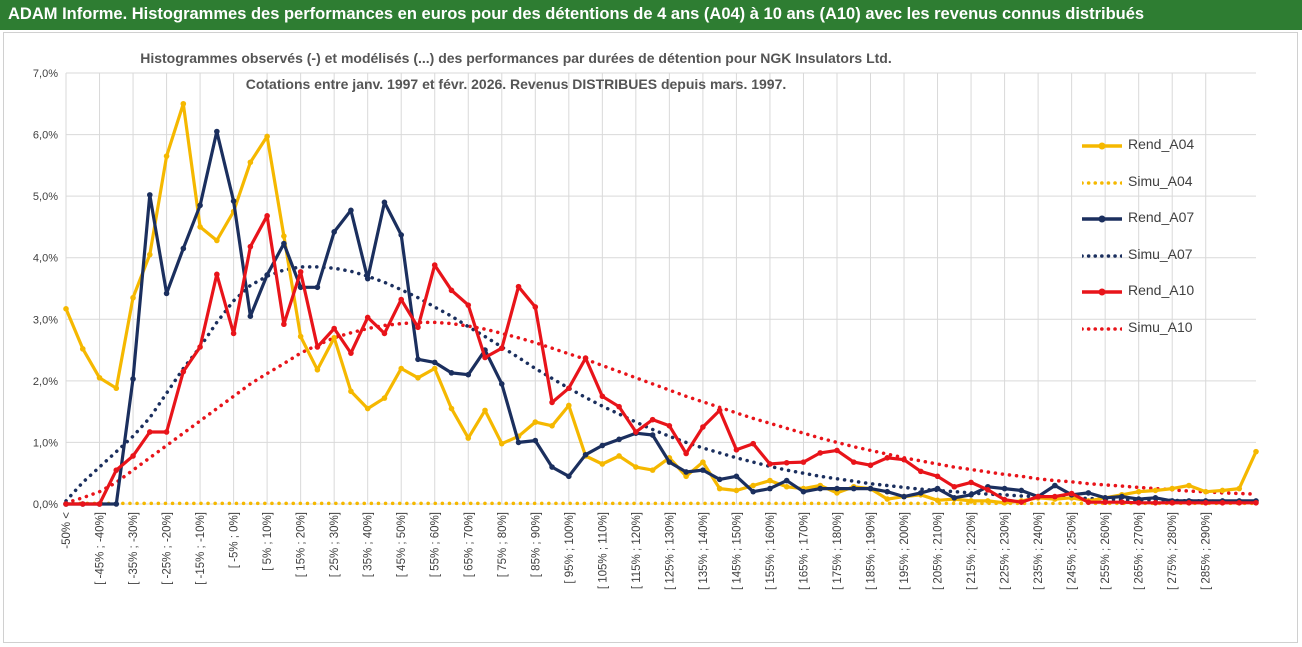 Image resolution: width=1302 pixels, height=647 pixels. I want to click on x-tick-label: [ 255% ; 260%], so click(1106, 551).